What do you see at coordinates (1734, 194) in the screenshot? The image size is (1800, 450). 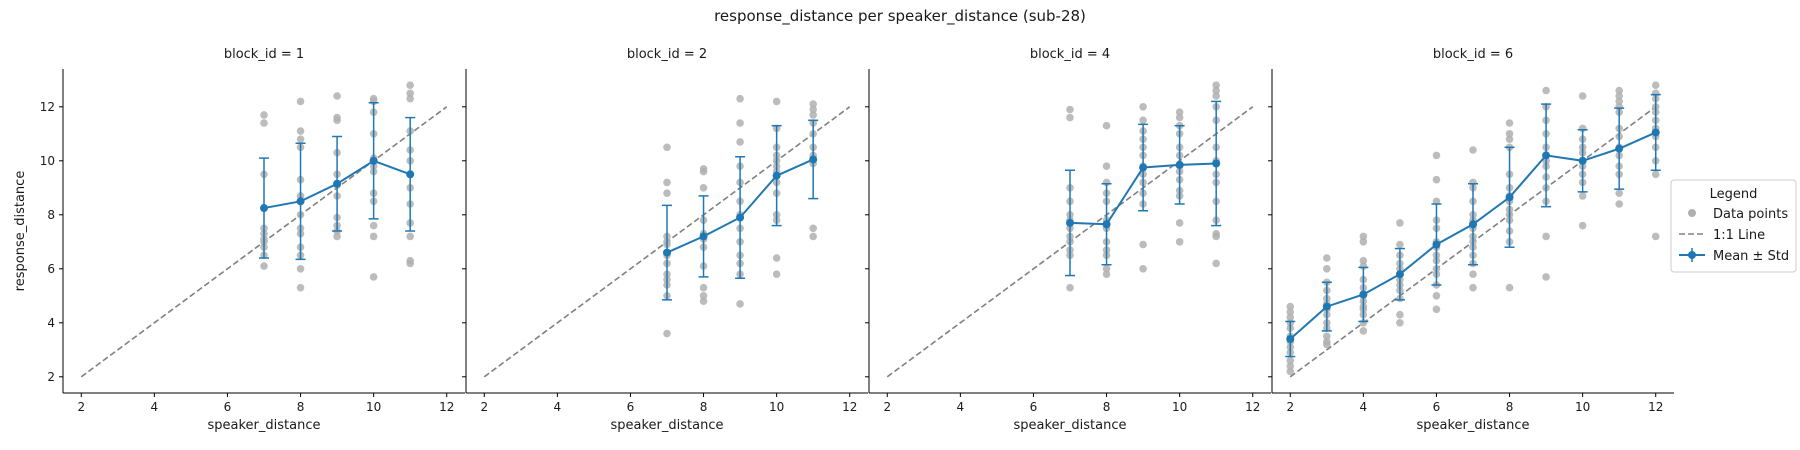 I see `legend-title: Legend` at bounding box center [1734, 194].